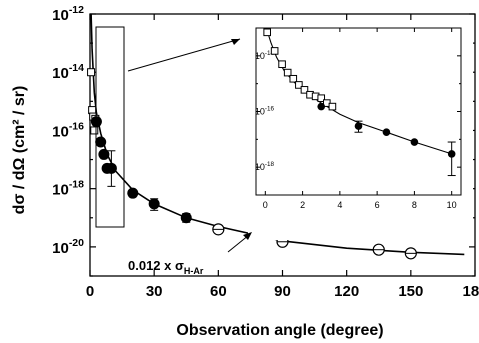  I want to click on x-tick-label: 150, so click(410, 291).